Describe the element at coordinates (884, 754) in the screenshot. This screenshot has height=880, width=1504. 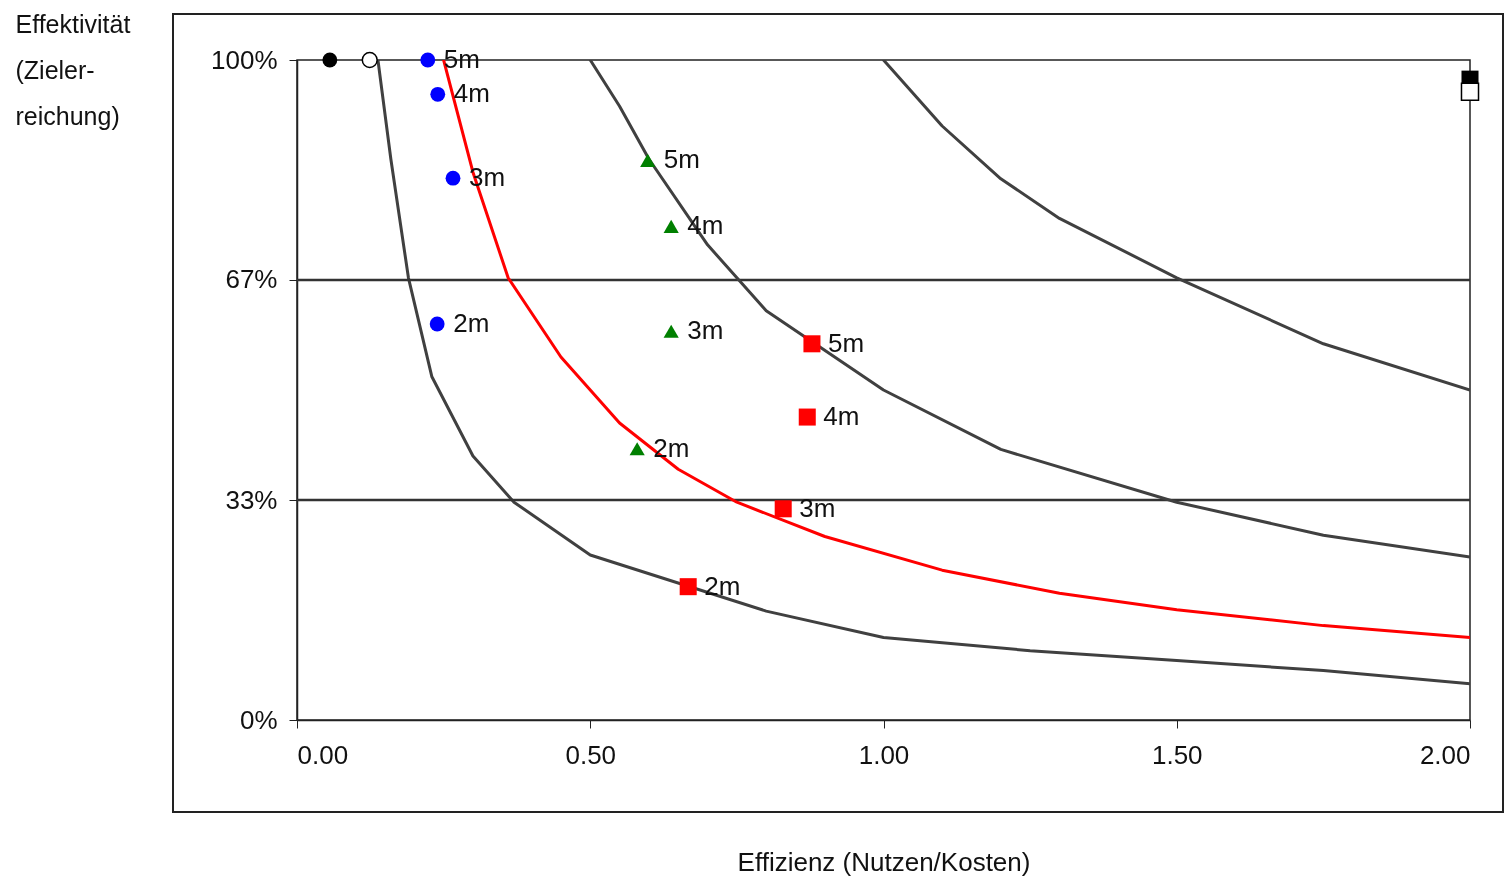
I see `x-tick-label: 1.00` at that location.